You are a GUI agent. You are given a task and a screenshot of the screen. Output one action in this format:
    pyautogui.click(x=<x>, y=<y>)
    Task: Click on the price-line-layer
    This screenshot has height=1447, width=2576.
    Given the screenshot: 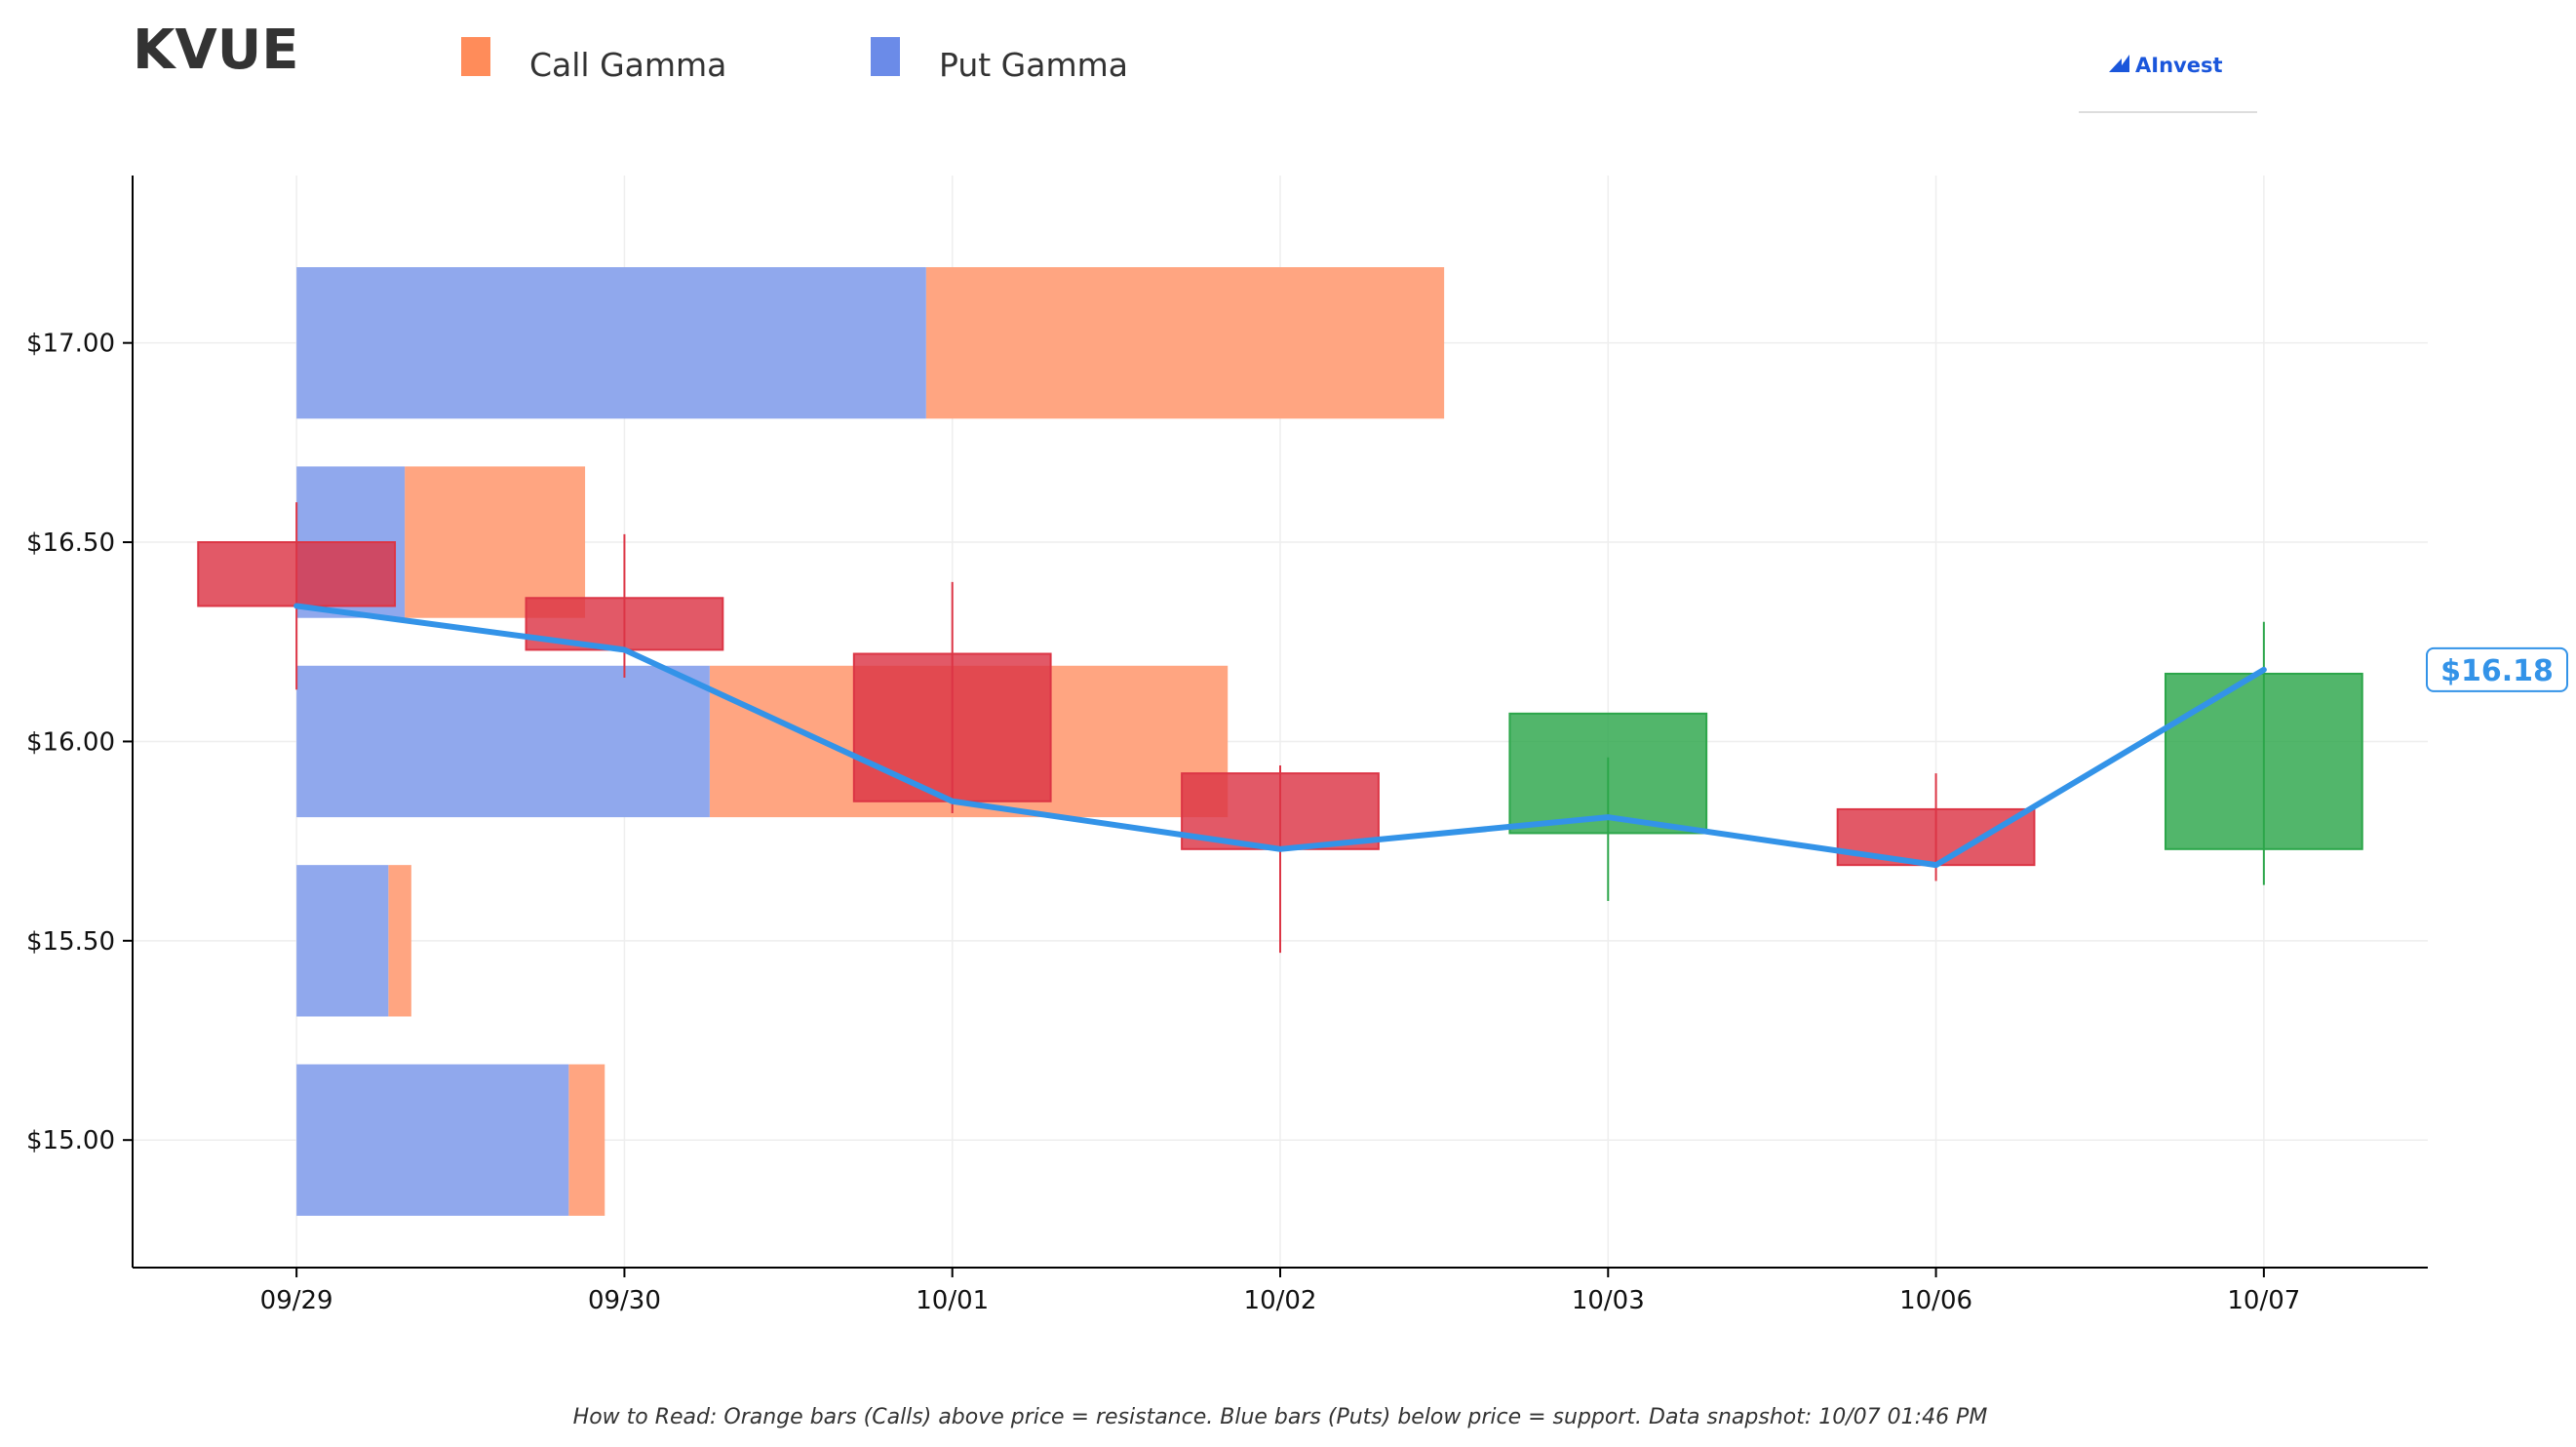 What is the action you would take?
    pyautogui.click(x=1280, y=736)
    